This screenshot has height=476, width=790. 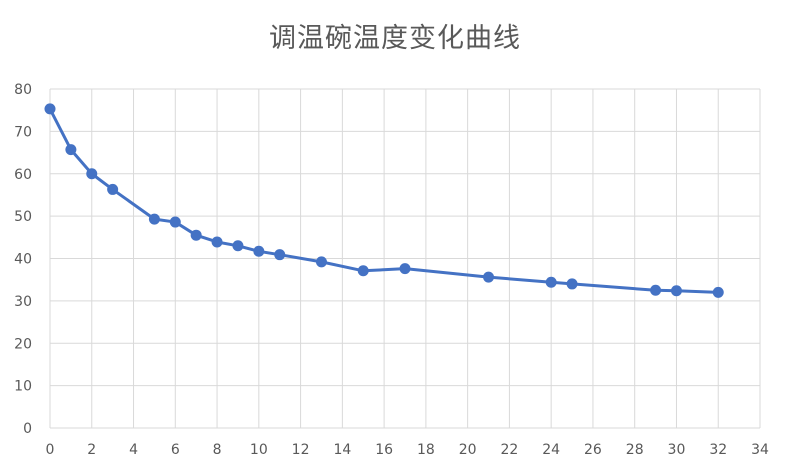 I want to click on y-tick-label: 30, so click(x=23, y=302).